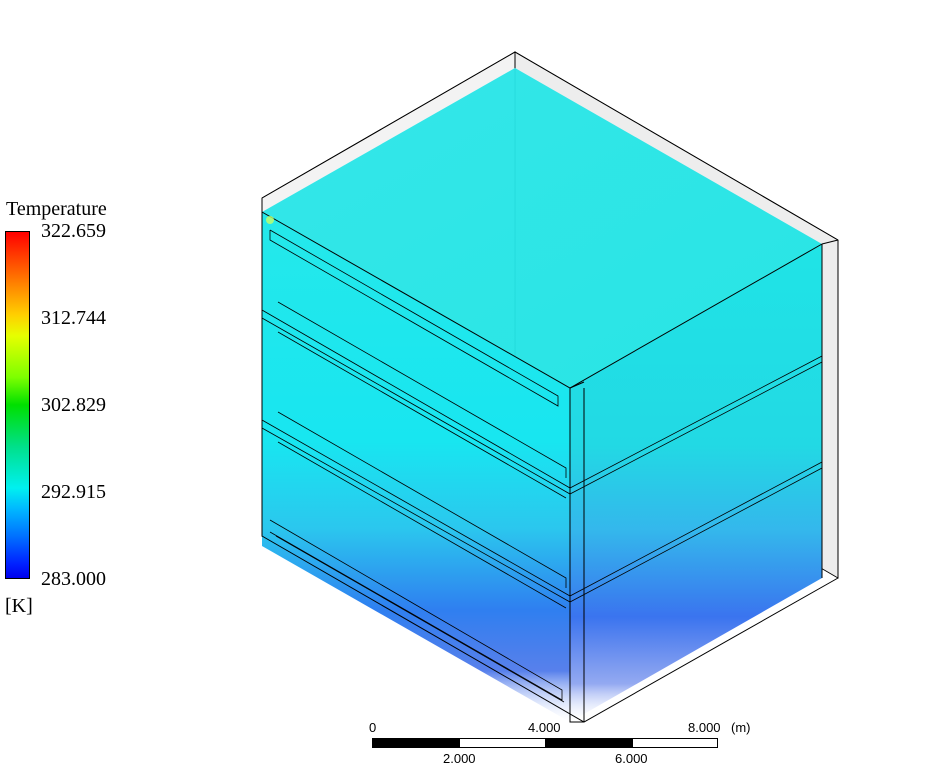 The height and width of the screenshot is (783, 945). Describe the element at coordinates (270, 220) in the screenshot. I see `hot-spot` at that location.